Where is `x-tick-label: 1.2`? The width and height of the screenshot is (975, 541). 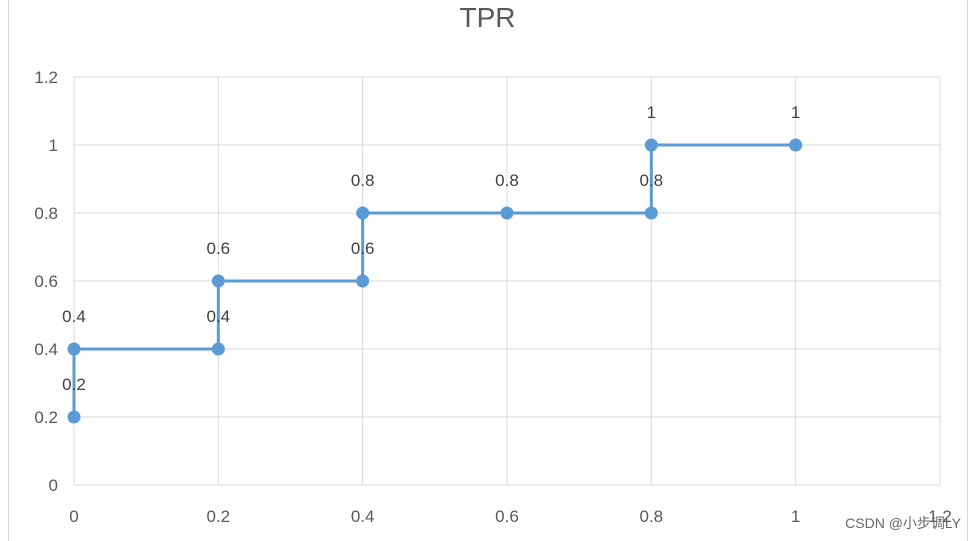
x-tick-label: 1.2 is located at coordinates (940, 516).